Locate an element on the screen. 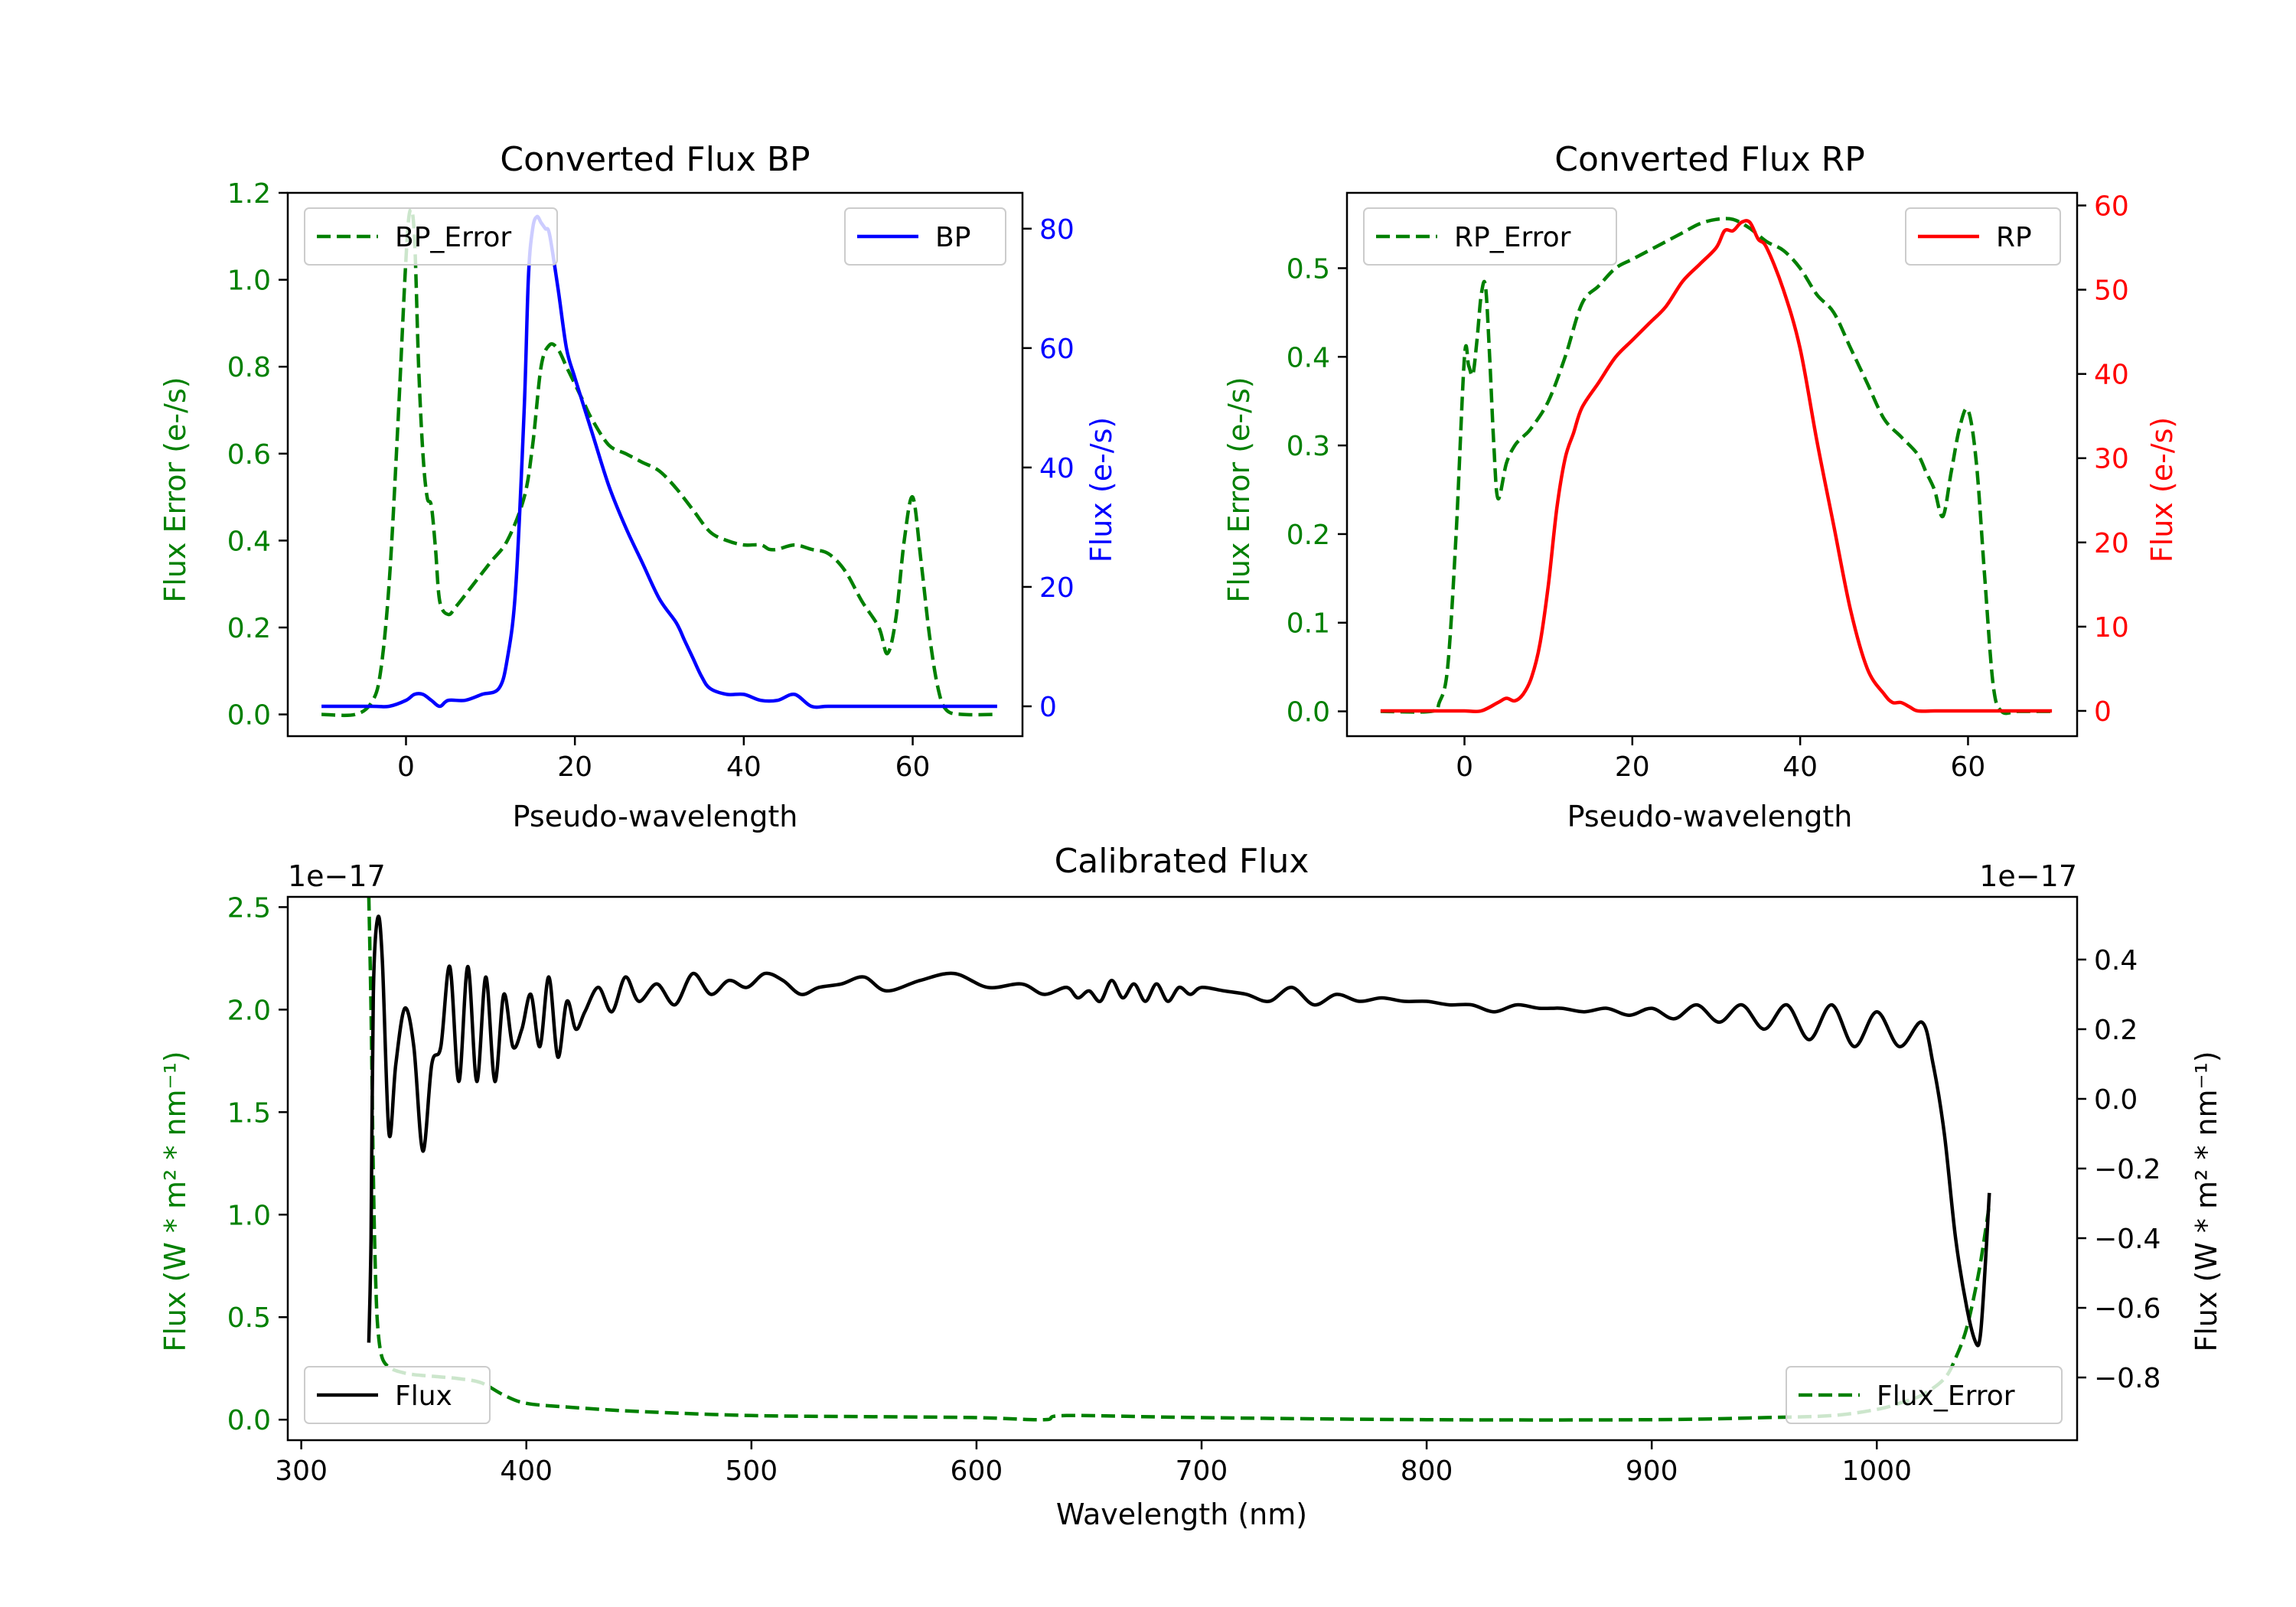 Image resolution: width=2296 pixels, height=1607 pixels. x-axis-label: Wavelength (nm) is located at coordinates (1181, 1514).